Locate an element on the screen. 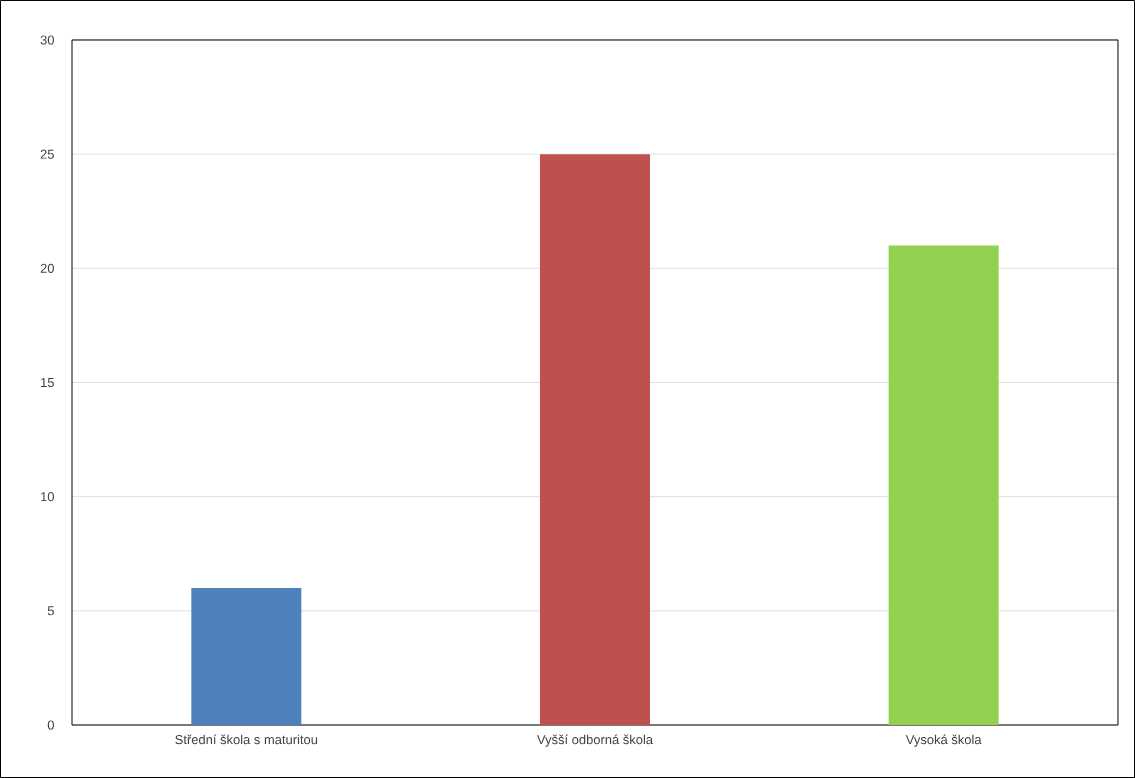 Image resolution: width=1135 pixels, height=778 pixels. y-tick-label: 30 is located at coordinates (47, 40).